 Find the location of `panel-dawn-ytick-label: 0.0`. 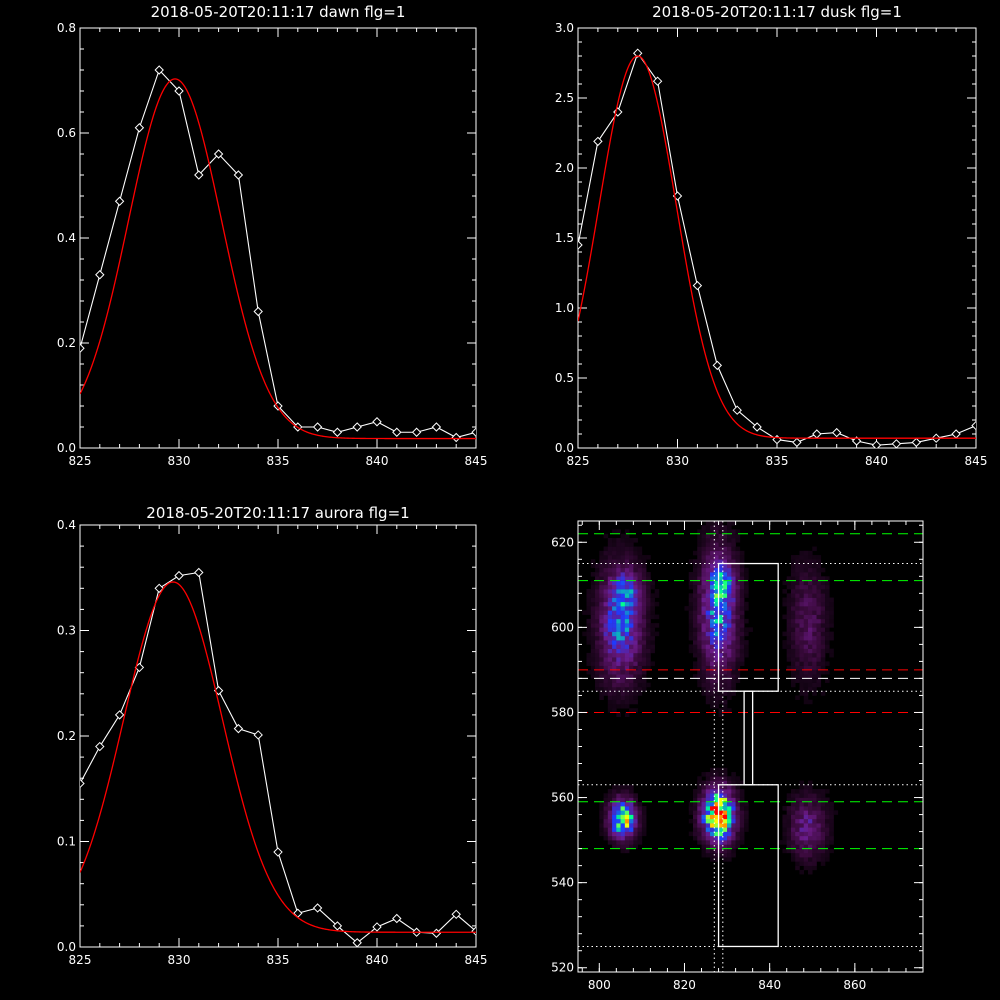

panel-dawn-ytick-label: 0.0 is located at coordinates (66, 448).